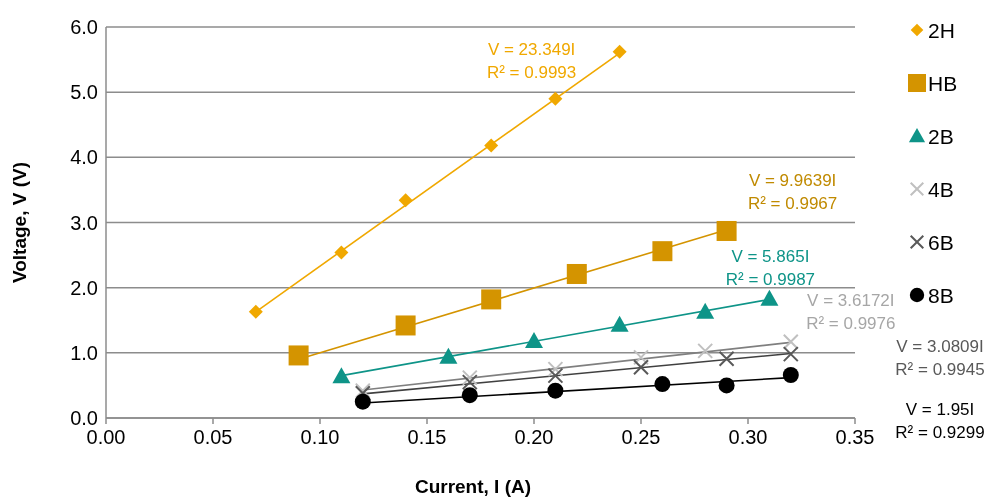 The image size is (1001, 499). Describe the element at coordinates (84, 418) in the screenshot. I see `y-tick-label: 0.0` at that location.